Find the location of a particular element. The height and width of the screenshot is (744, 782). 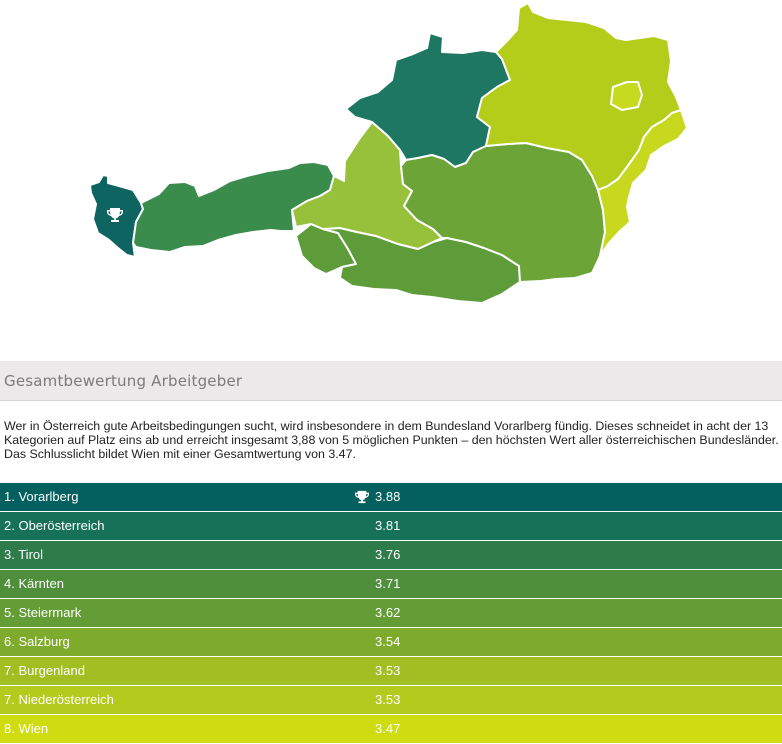

ranking-row-score: 3.62 is located at coordinates (388, 612).